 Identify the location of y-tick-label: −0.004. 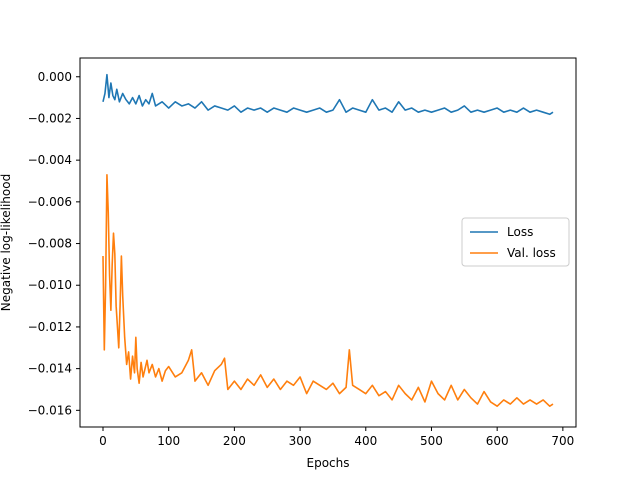
(50, 160).